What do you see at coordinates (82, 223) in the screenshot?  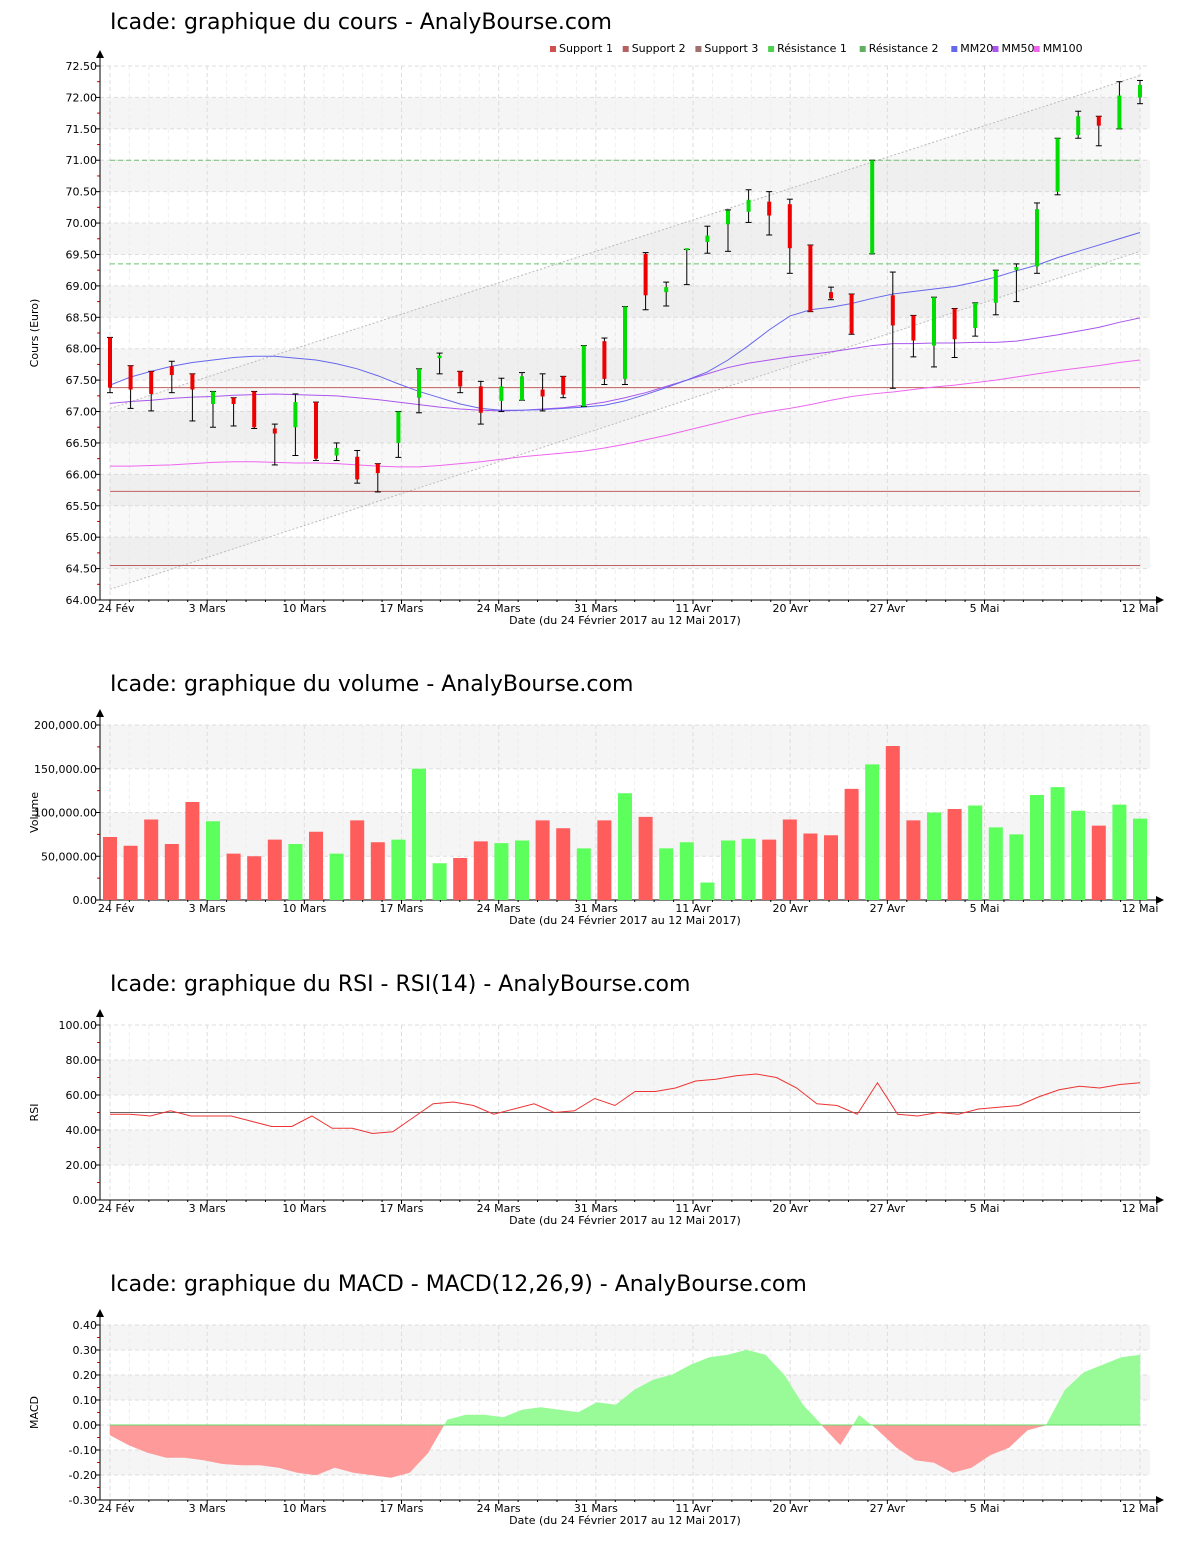 I see `y-tick-label: 70.00` at bounding box center [82, 223].